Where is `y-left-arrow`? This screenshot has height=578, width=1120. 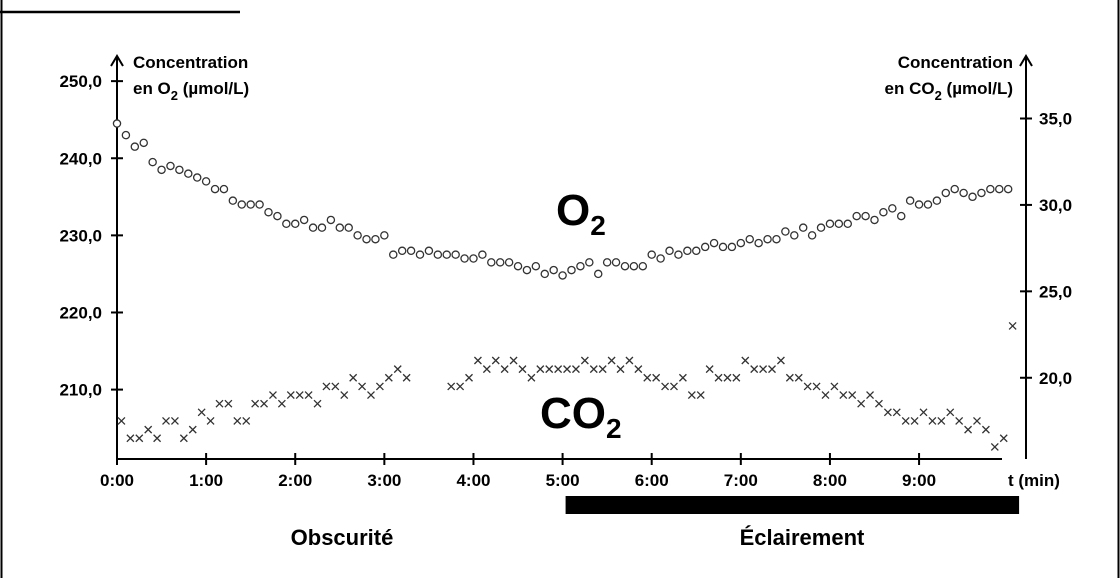 y-left-arrow is located at coordinates (117, 60).